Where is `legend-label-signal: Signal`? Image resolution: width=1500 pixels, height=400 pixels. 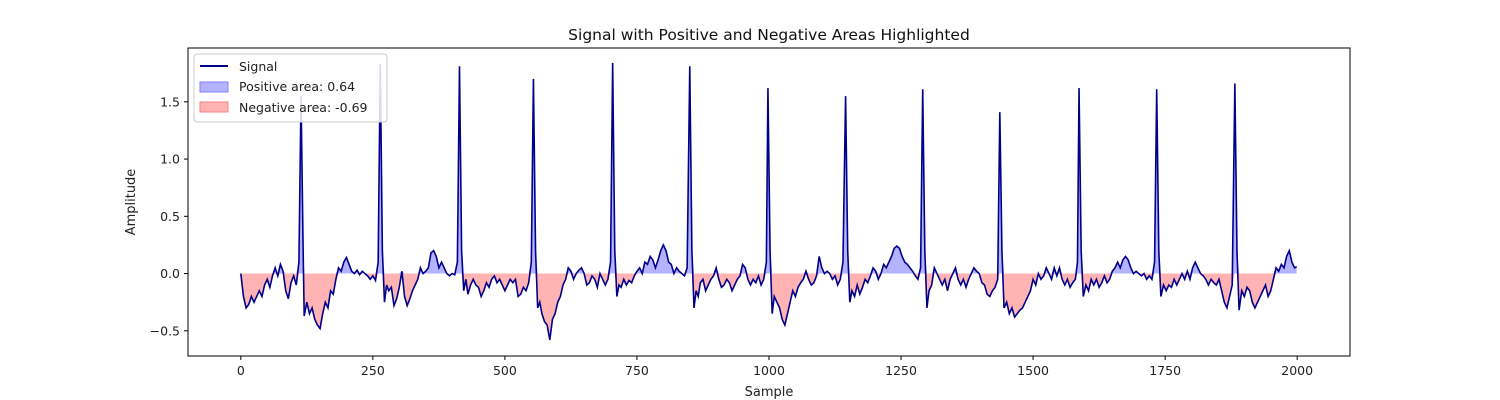
legend-label-signal: Signal is located at coordinates (258, 66).